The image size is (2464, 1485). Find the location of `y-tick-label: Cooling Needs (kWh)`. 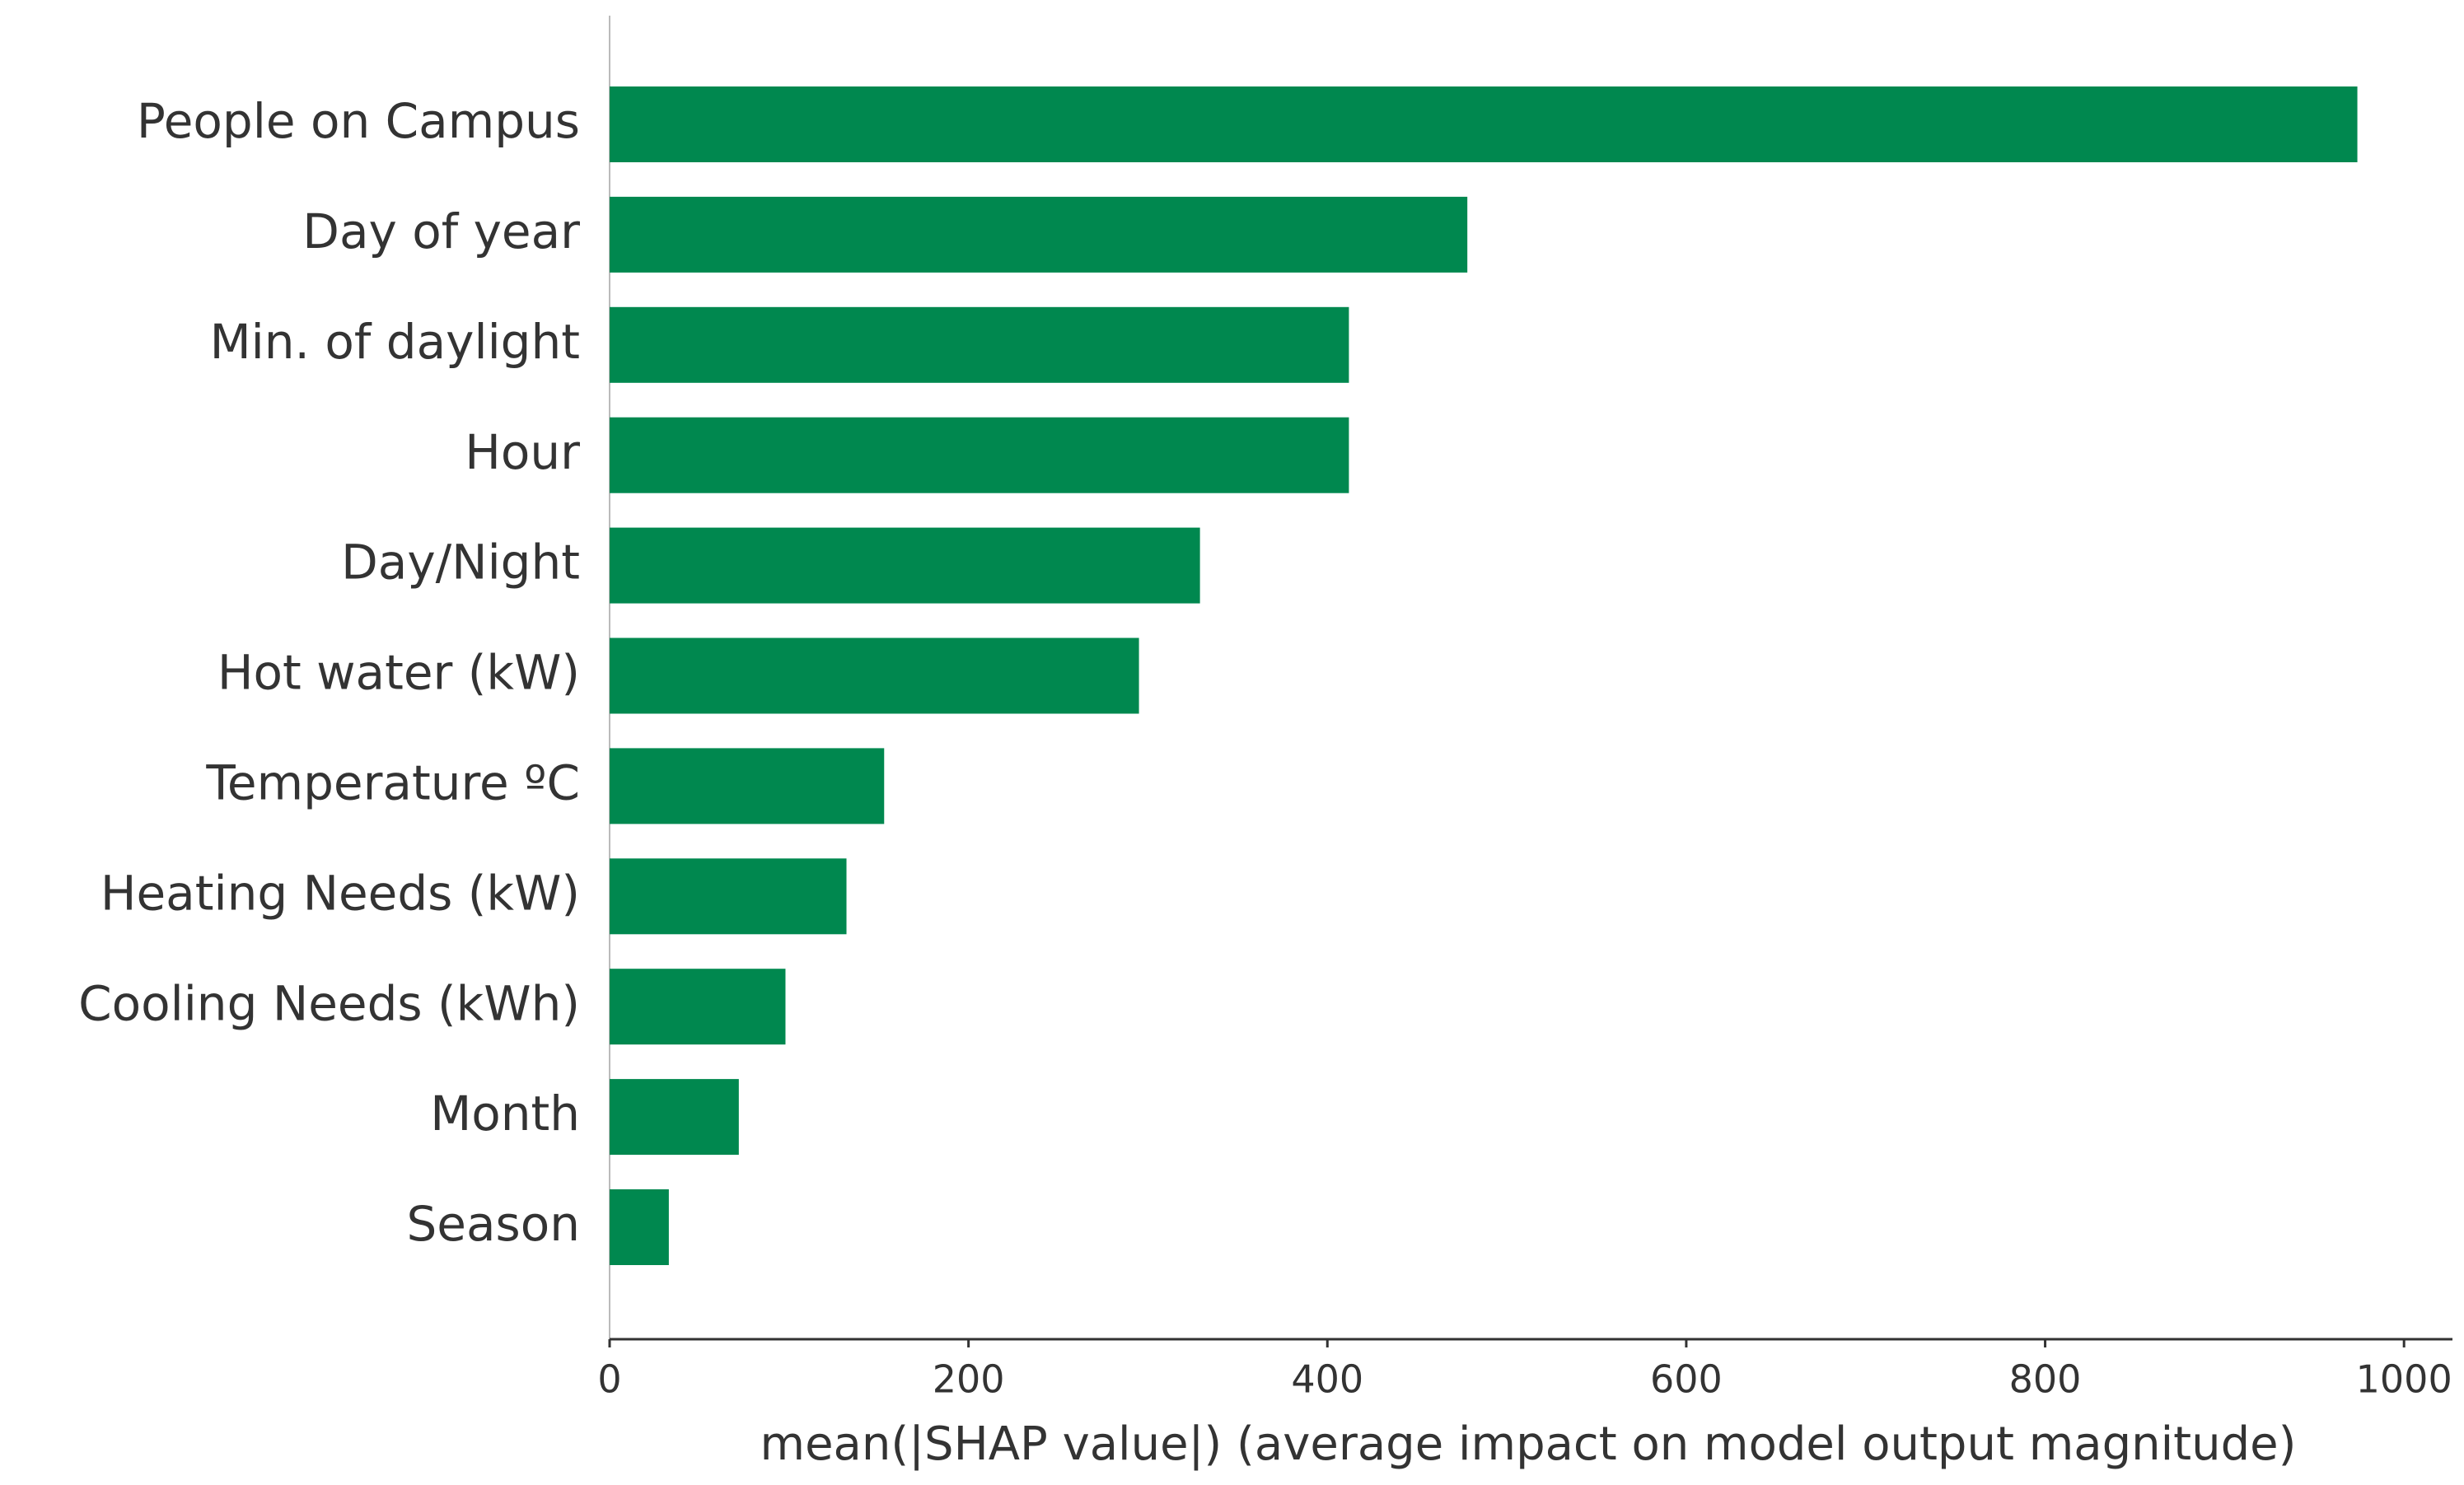

y-tick-label: Cooling Needs (kWh) is located at coordinates (329, 1003).